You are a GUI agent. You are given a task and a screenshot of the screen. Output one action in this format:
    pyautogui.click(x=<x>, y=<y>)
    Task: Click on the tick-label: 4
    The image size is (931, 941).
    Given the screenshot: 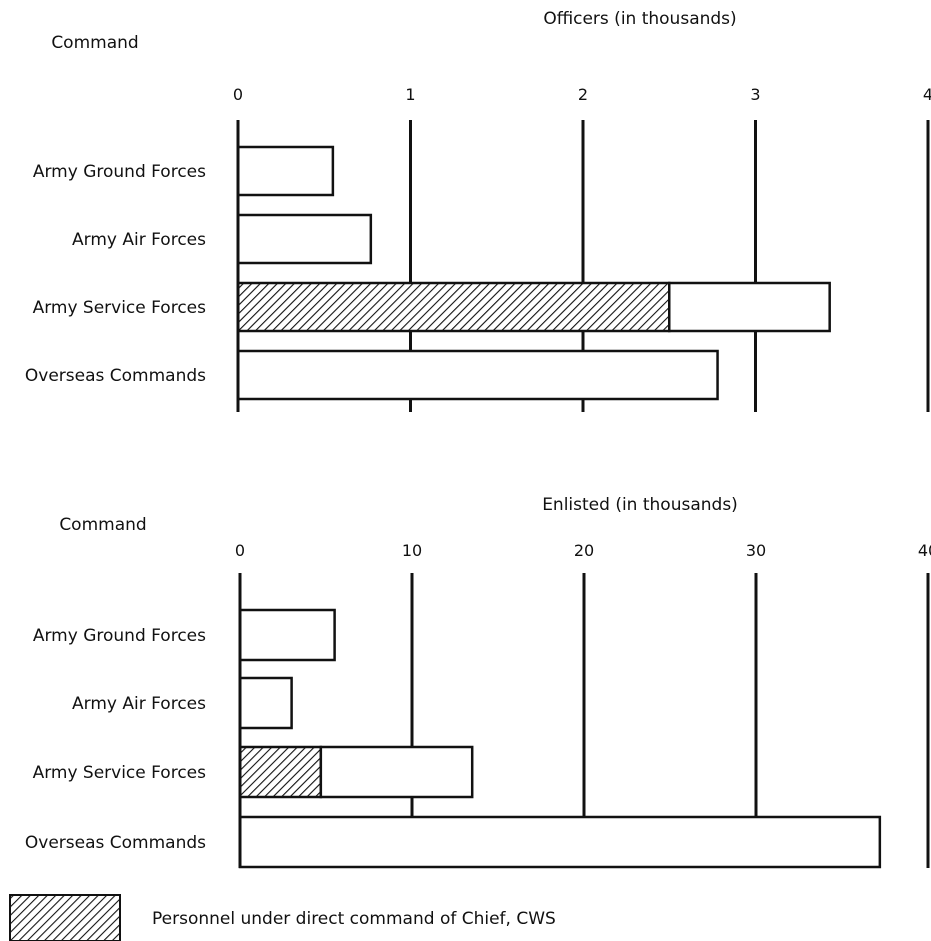 What is the action you would take?
    pyautogui.click(x=927, y=94)
    